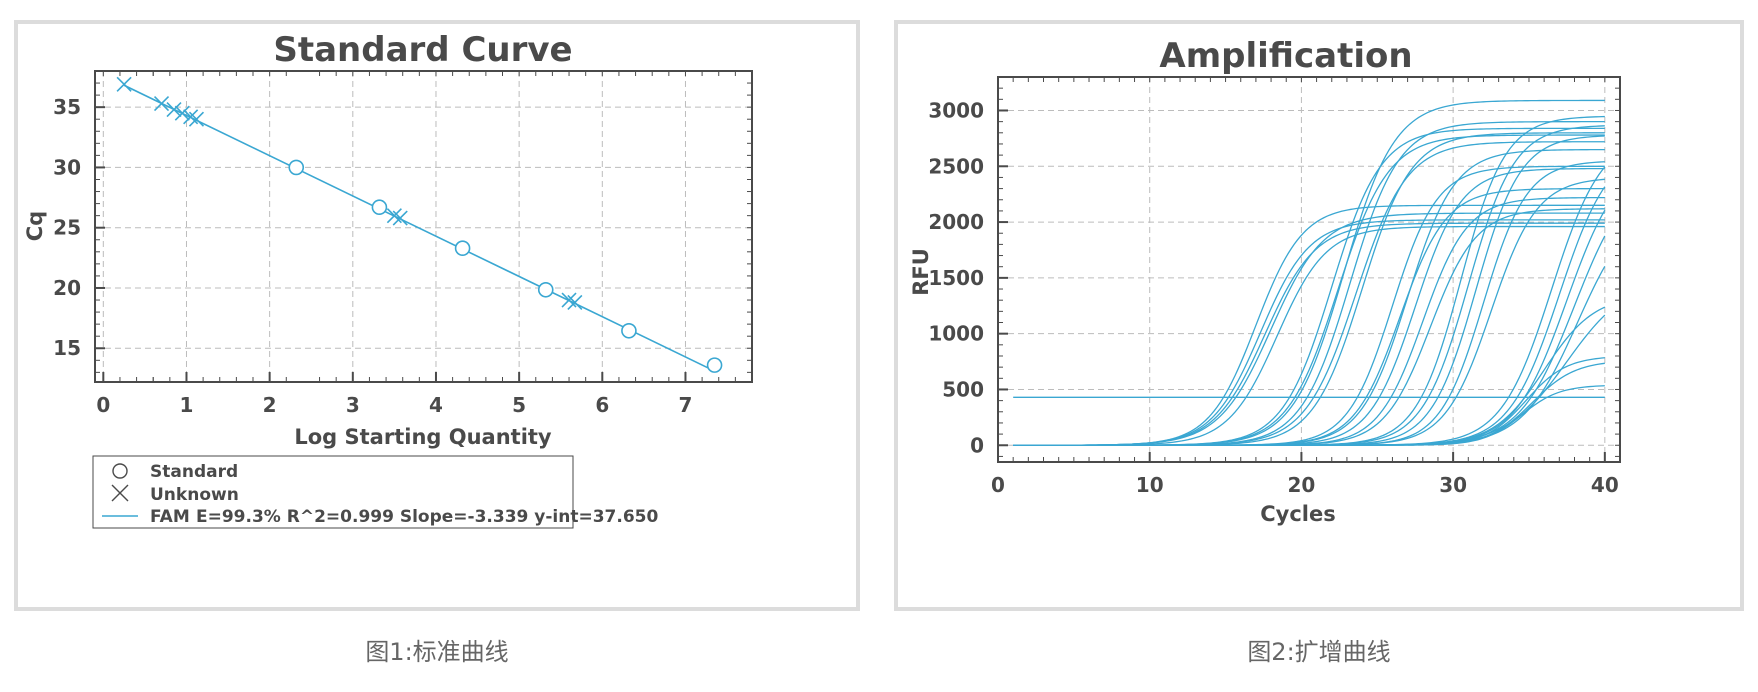 This screenshot has width=1758, height=692. Describe the element at coordinates (67, 348) in the screenshot. I see `y-tick-label: 15` at that location.